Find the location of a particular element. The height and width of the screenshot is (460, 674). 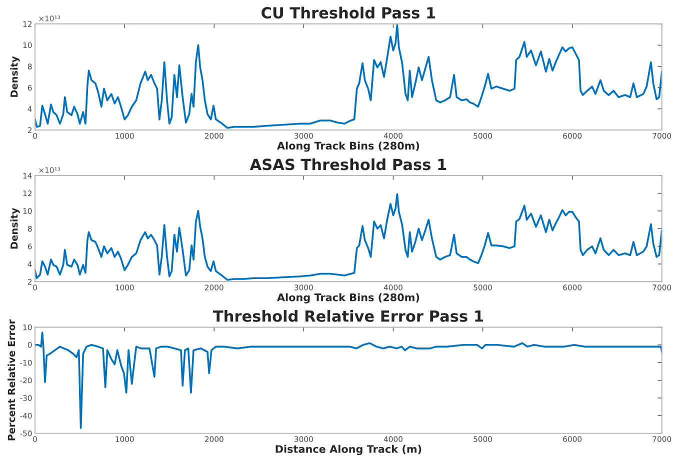

y-axis-title: Percent Relative Error is located at coordinates (12, 379).